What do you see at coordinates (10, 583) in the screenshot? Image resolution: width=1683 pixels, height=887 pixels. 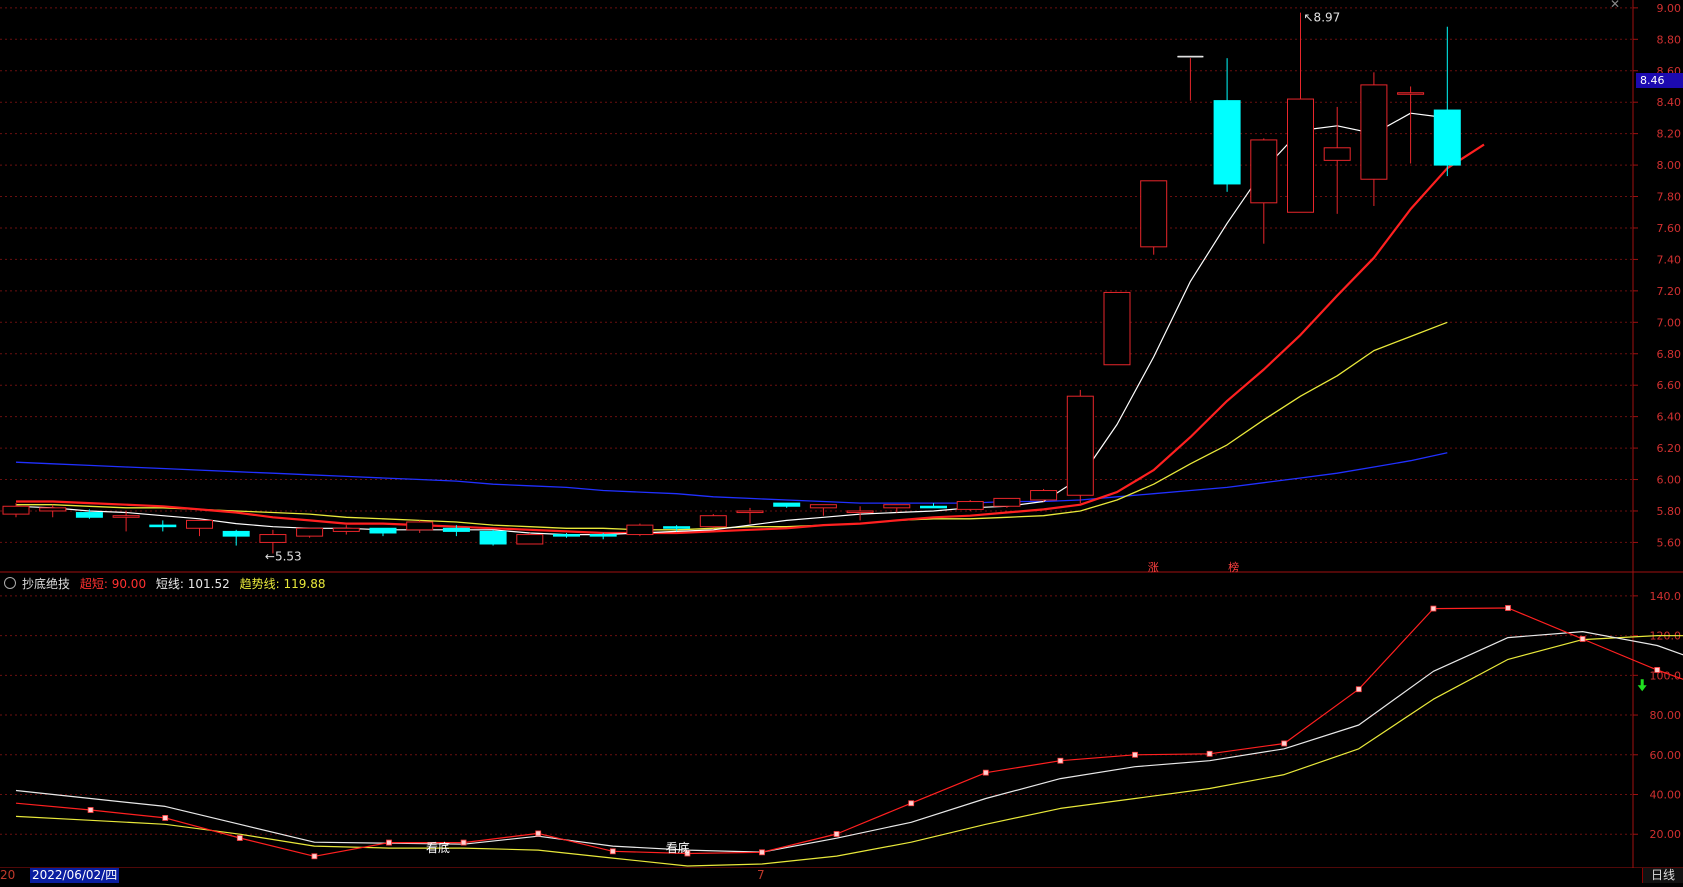 I see `indicator-settings-icon` at bounding box center [10, 583].